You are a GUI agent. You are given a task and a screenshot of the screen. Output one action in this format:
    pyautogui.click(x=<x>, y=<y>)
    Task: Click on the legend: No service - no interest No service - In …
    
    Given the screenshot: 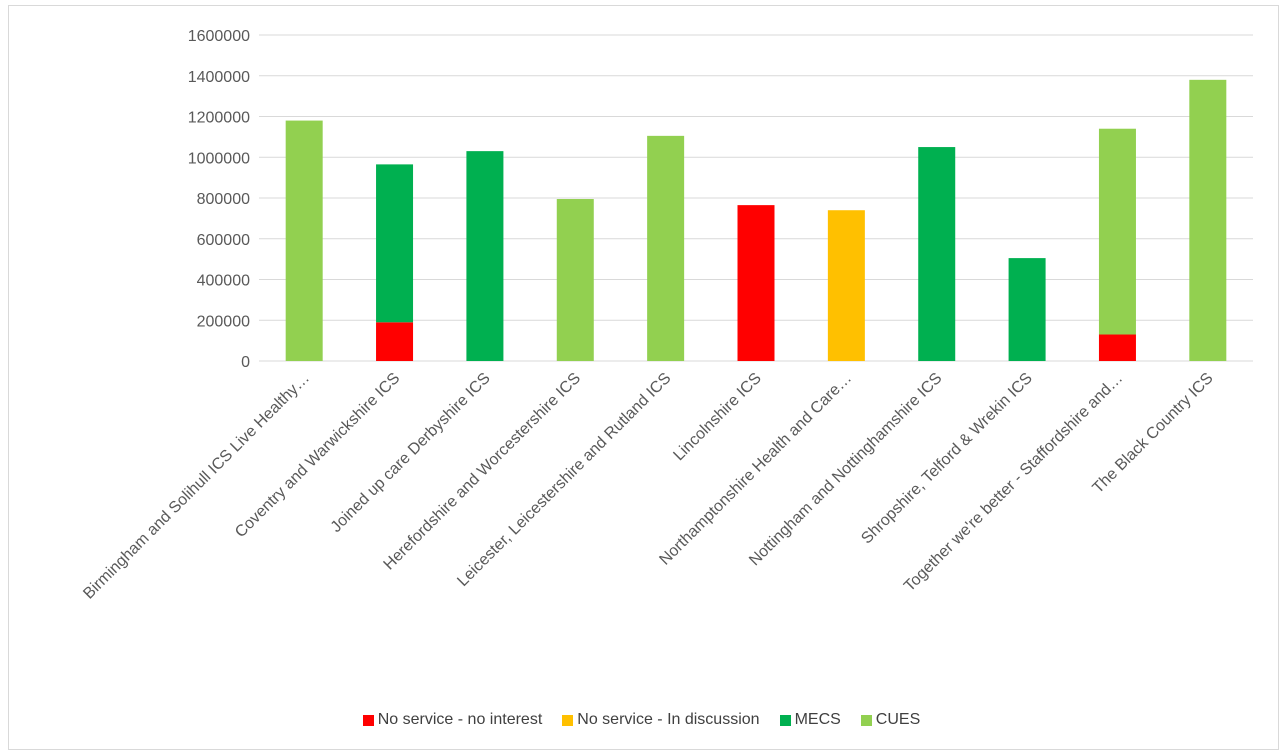 What is the action you would take?
    pyautogui.click(x=641, y=720)
    